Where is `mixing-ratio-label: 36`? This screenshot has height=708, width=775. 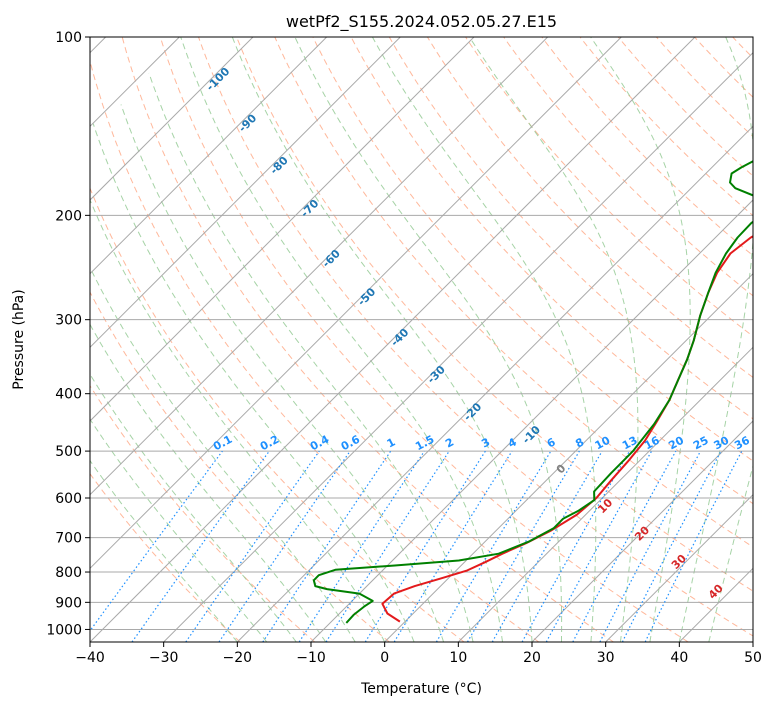
mixing-ratio-label: 36 is located at coordinates (742, 443).